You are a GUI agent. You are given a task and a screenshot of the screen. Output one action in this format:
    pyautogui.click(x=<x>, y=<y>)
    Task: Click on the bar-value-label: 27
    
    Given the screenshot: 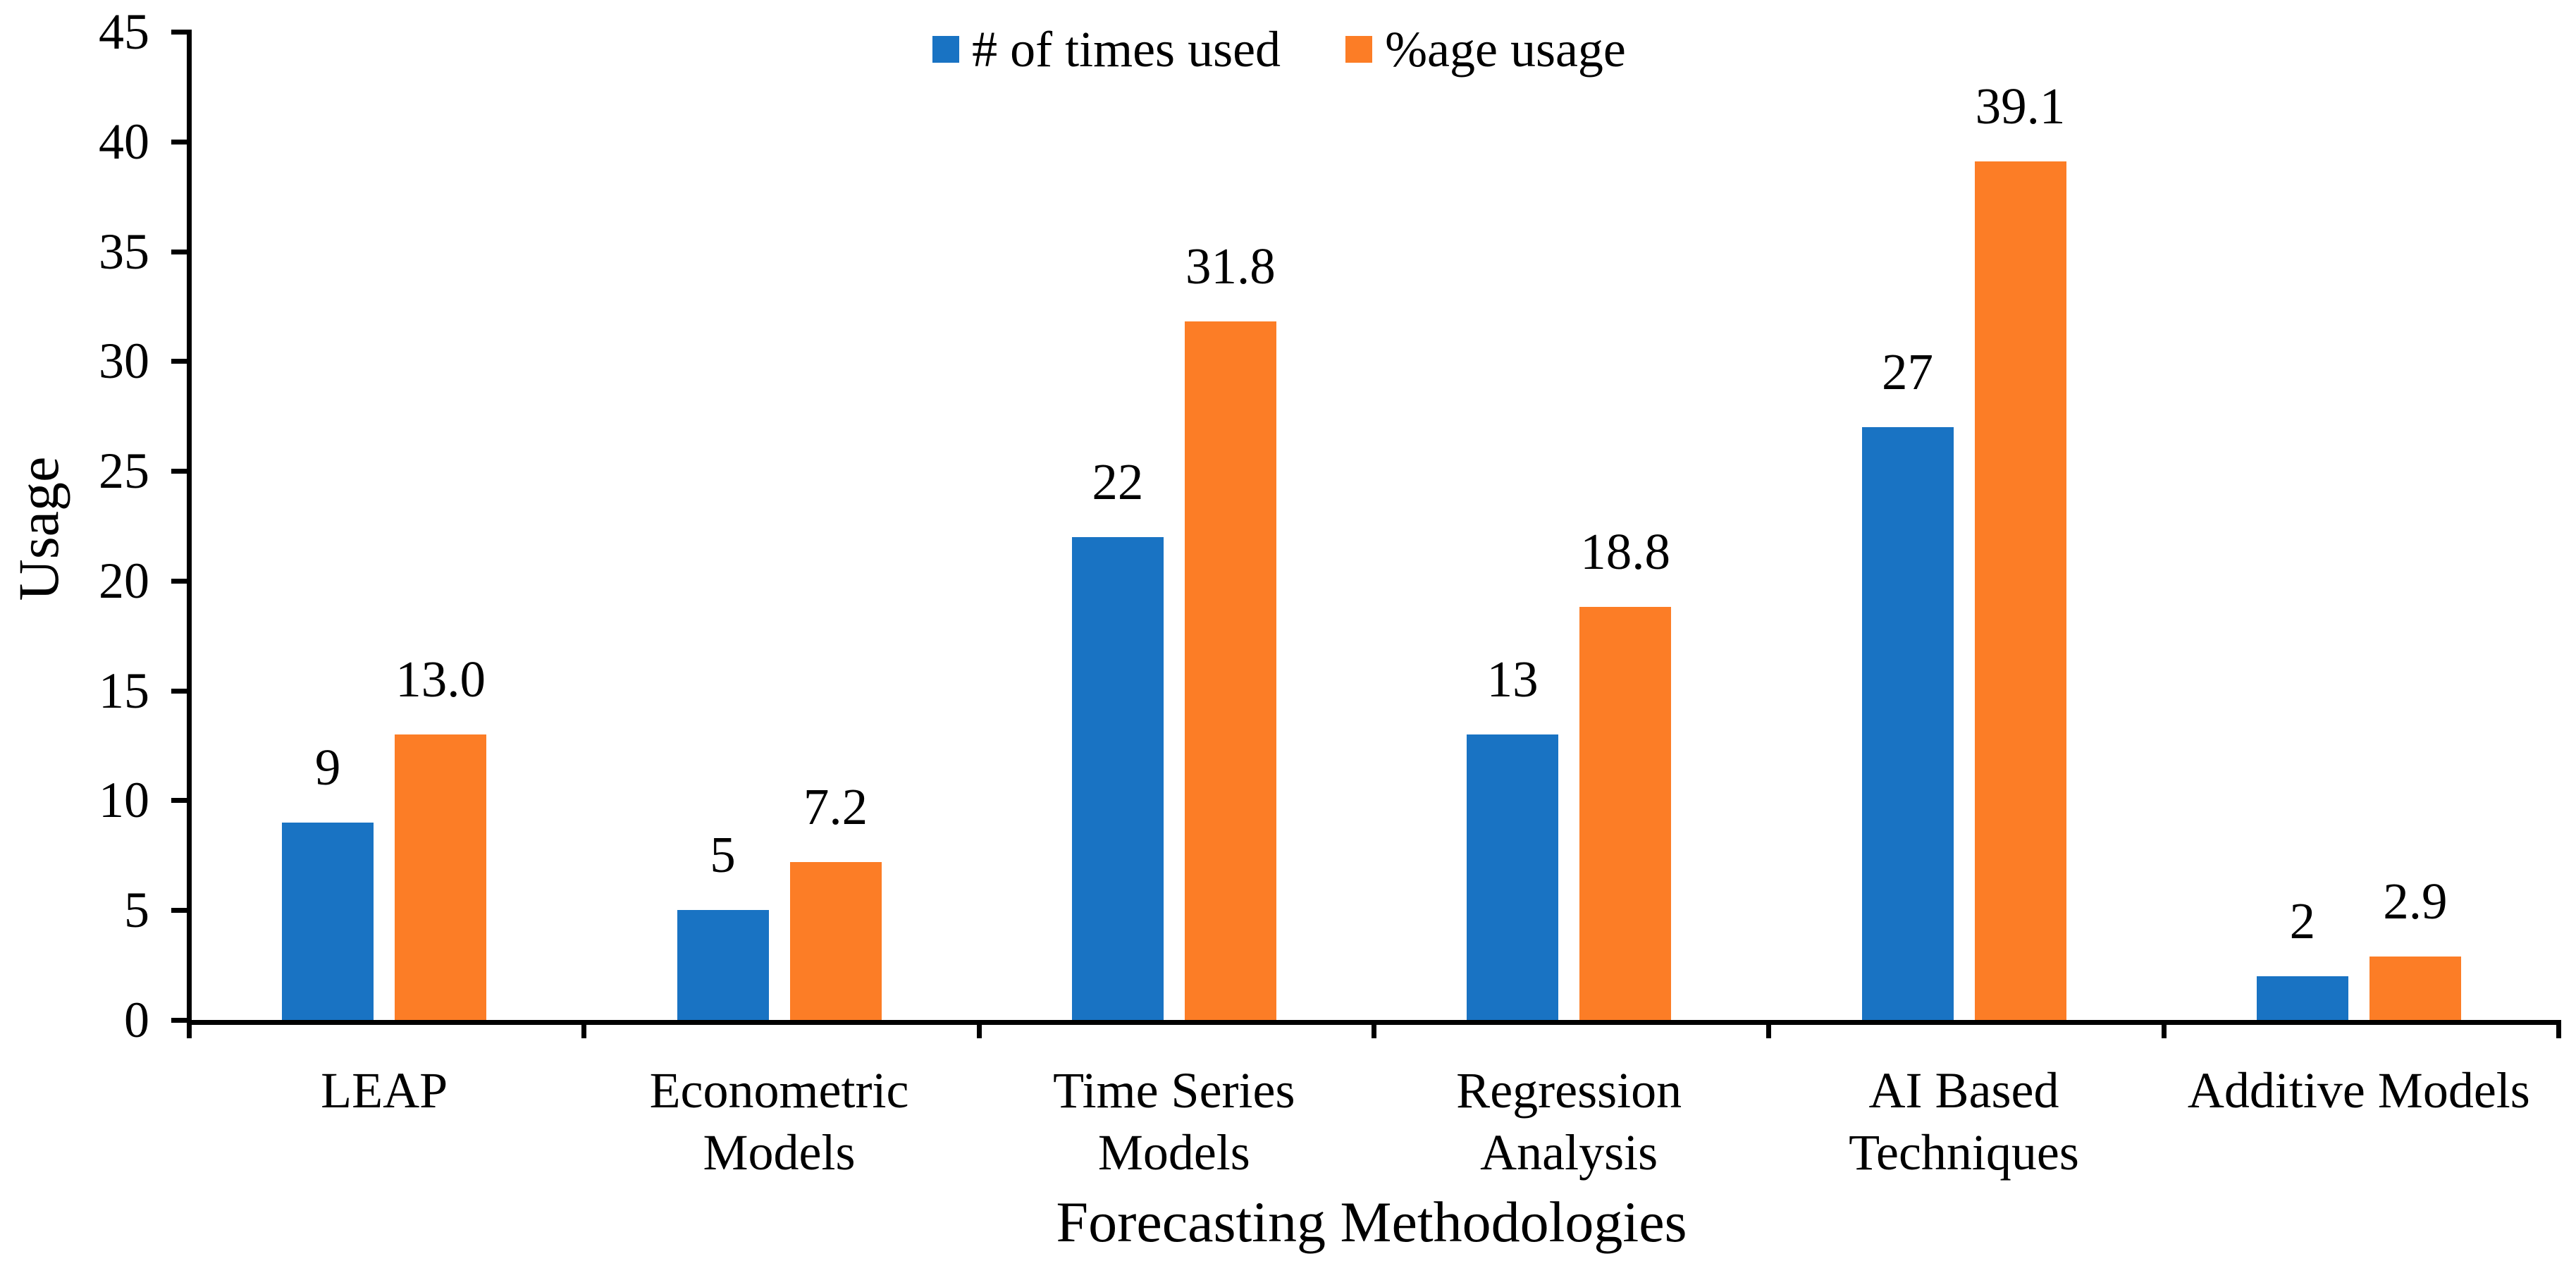 What is the action you would take?
    pyautogui.click(x=1907, y=371)
    